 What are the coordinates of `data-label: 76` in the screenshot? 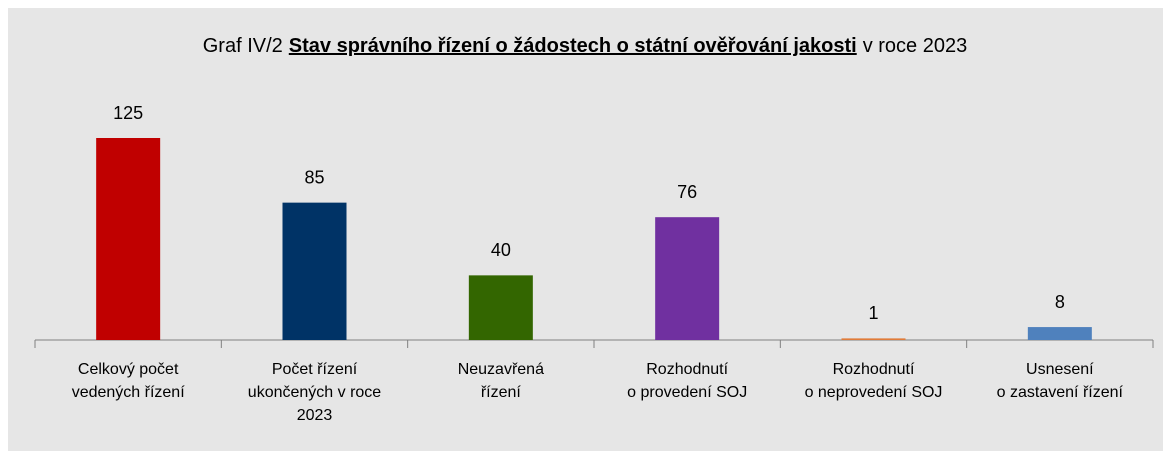 It's located at (687, 192).